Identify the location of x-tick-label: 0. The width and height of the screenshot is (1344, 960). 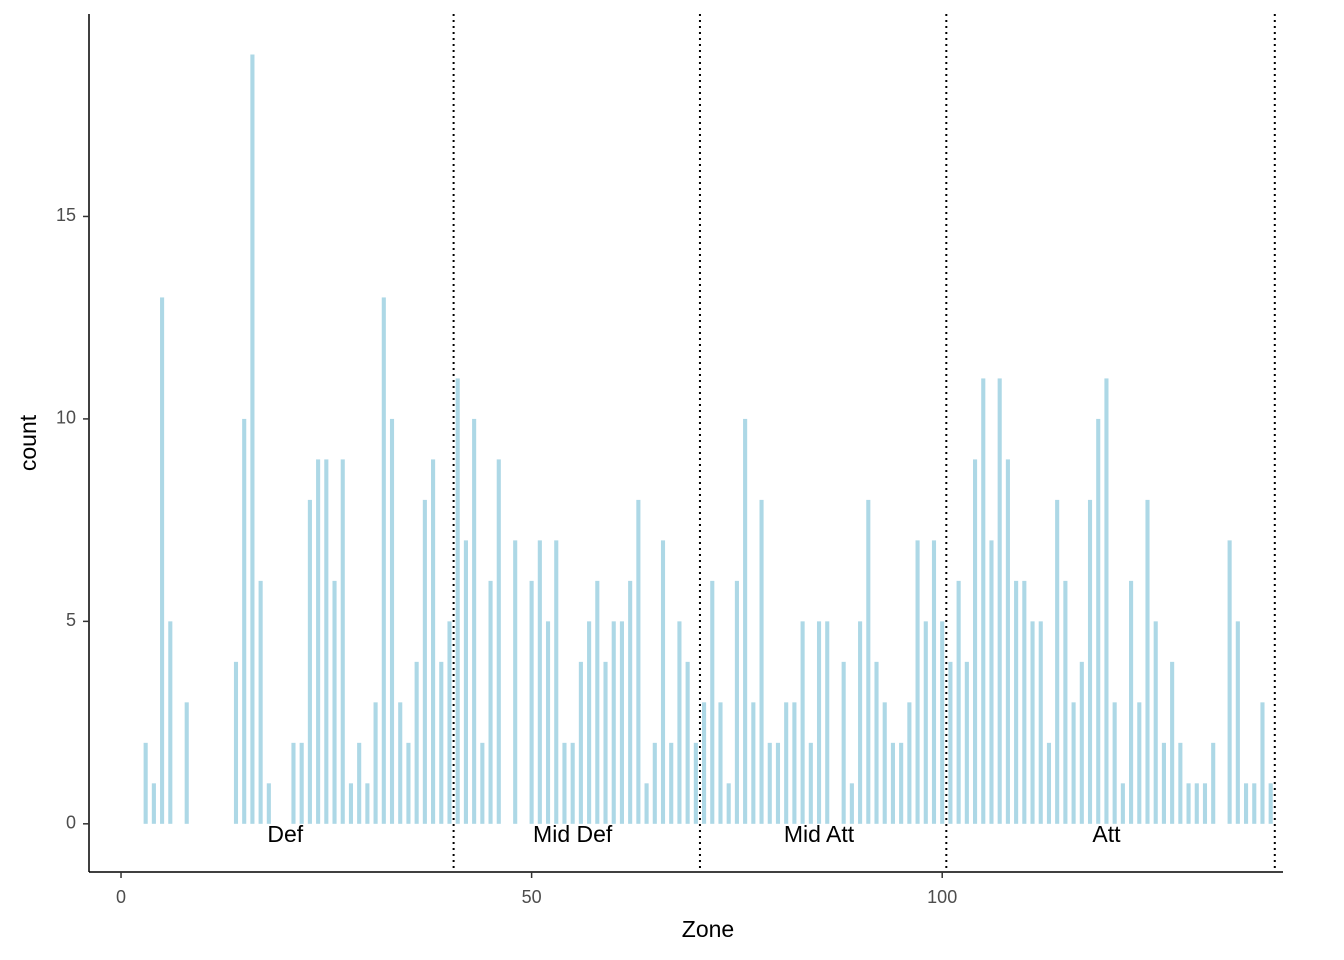
(121, 897).